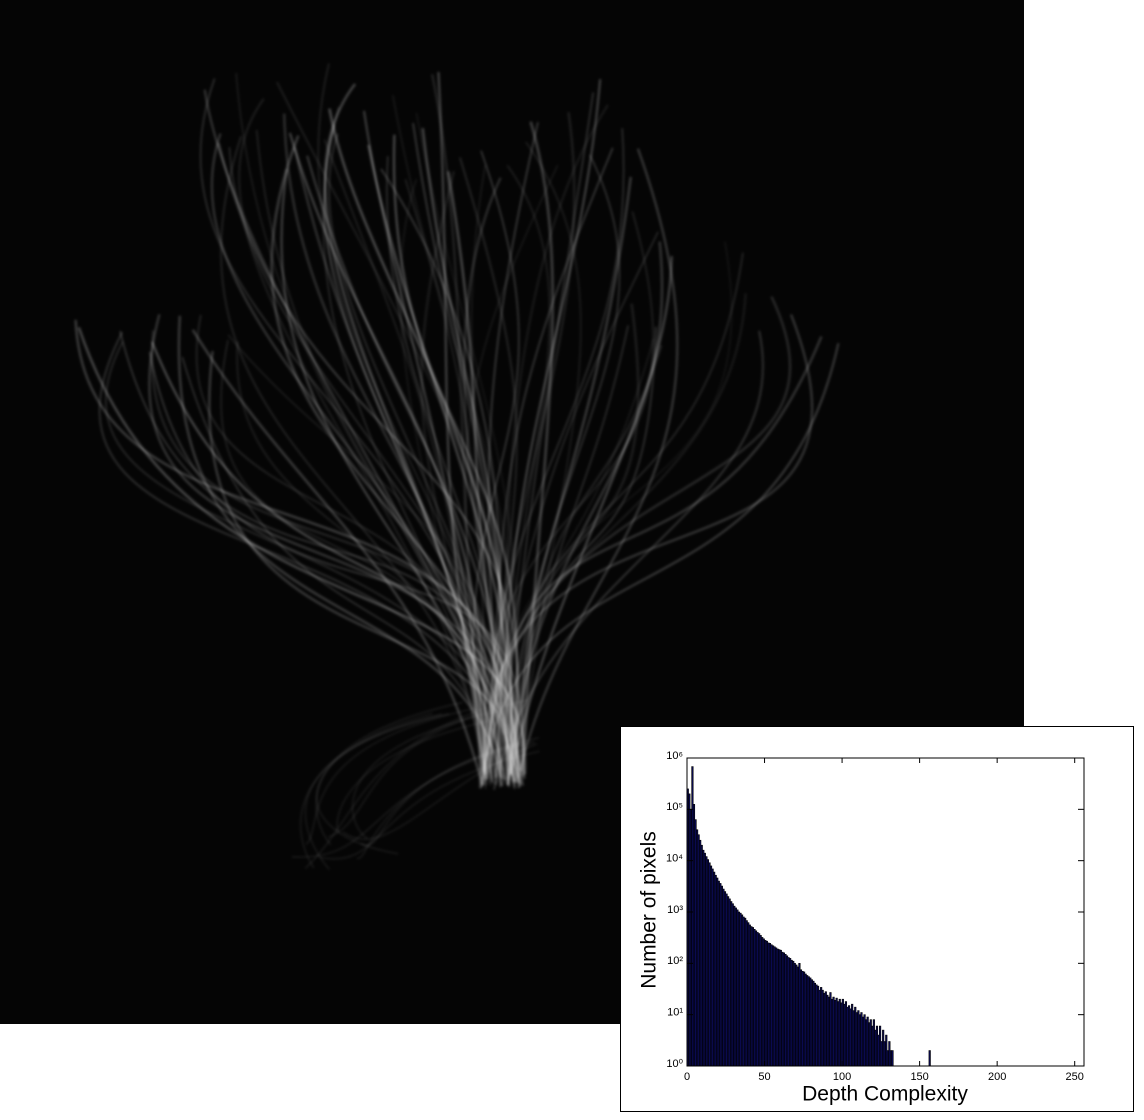  Describe the element at coordinates (674, 1064) in the screenshot. I see `y-tick-label: 10⁰` at that location.